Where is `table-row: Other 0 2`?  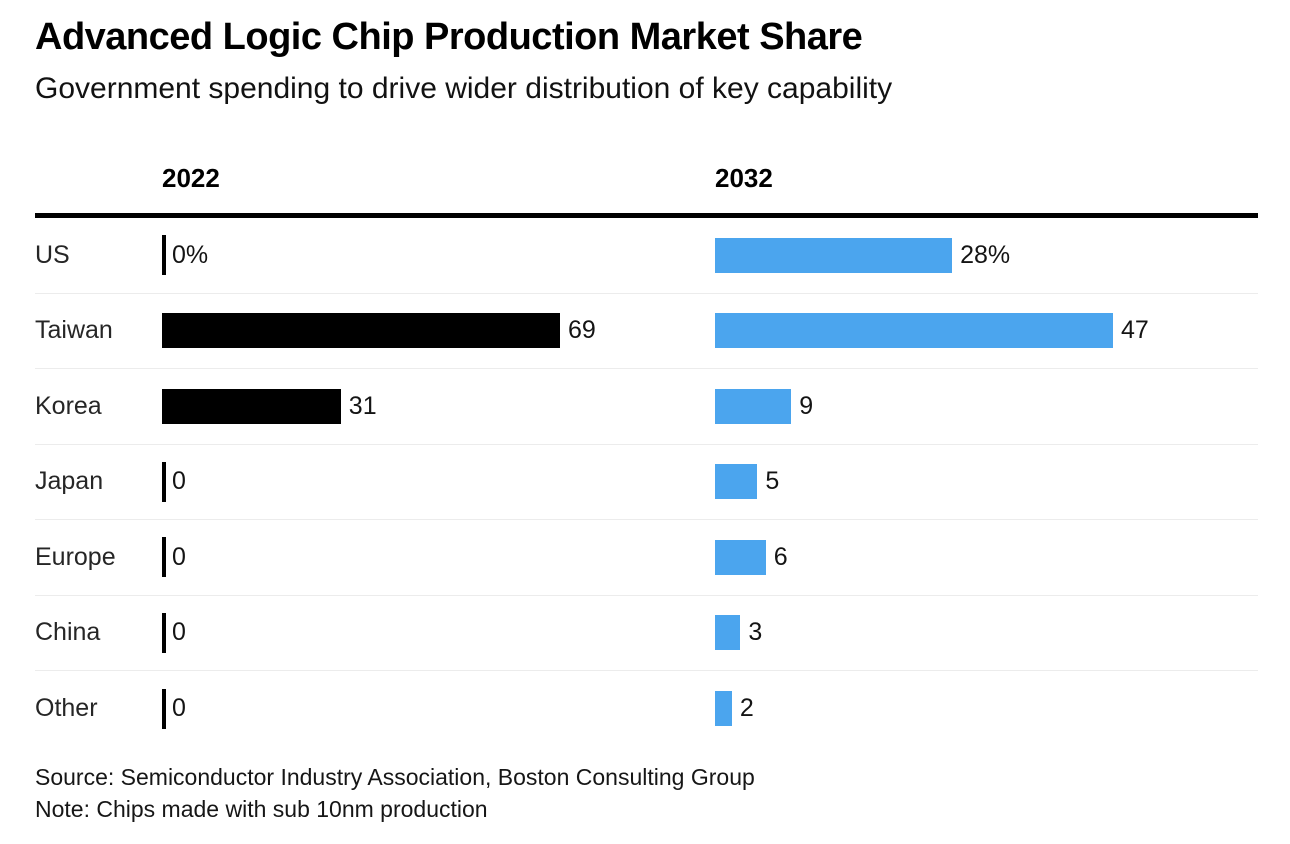
table-row: Other 0 2 is located at coordinates (646, 709).